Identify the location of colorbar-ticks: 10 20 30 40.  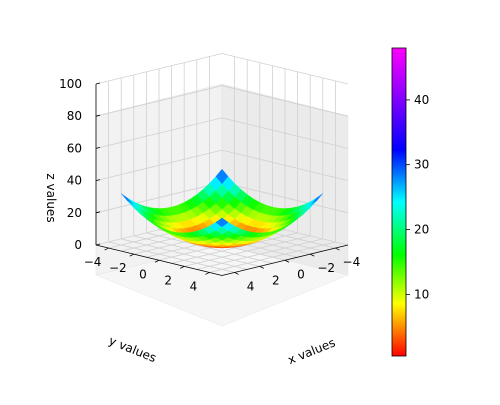
(417, 197).